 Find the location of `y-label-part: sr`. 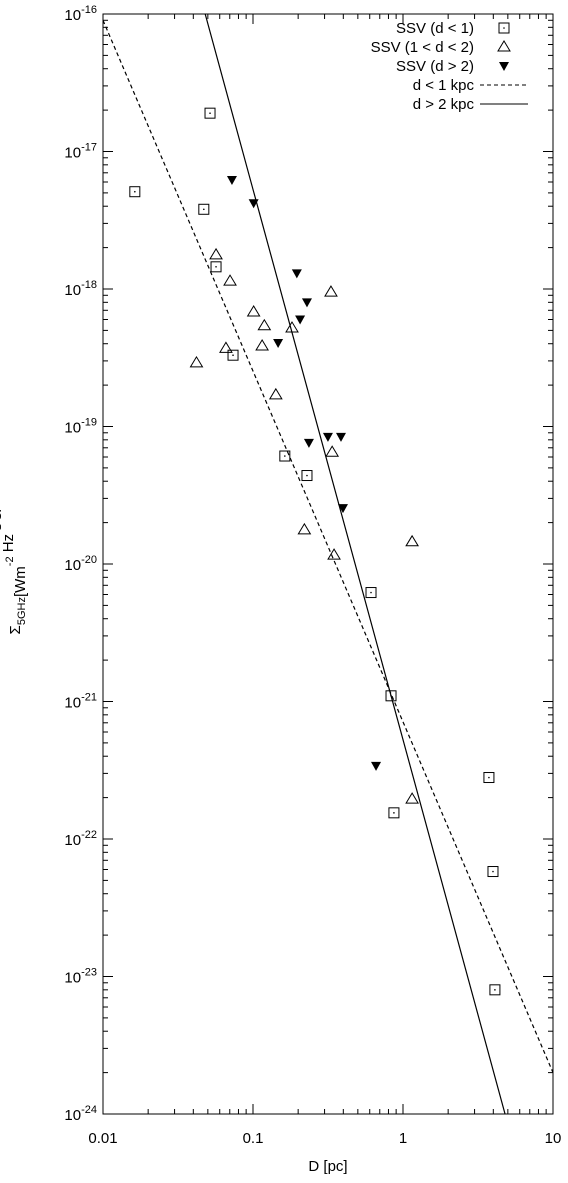

y-label-part: sr is located at coordinates (2, 515).